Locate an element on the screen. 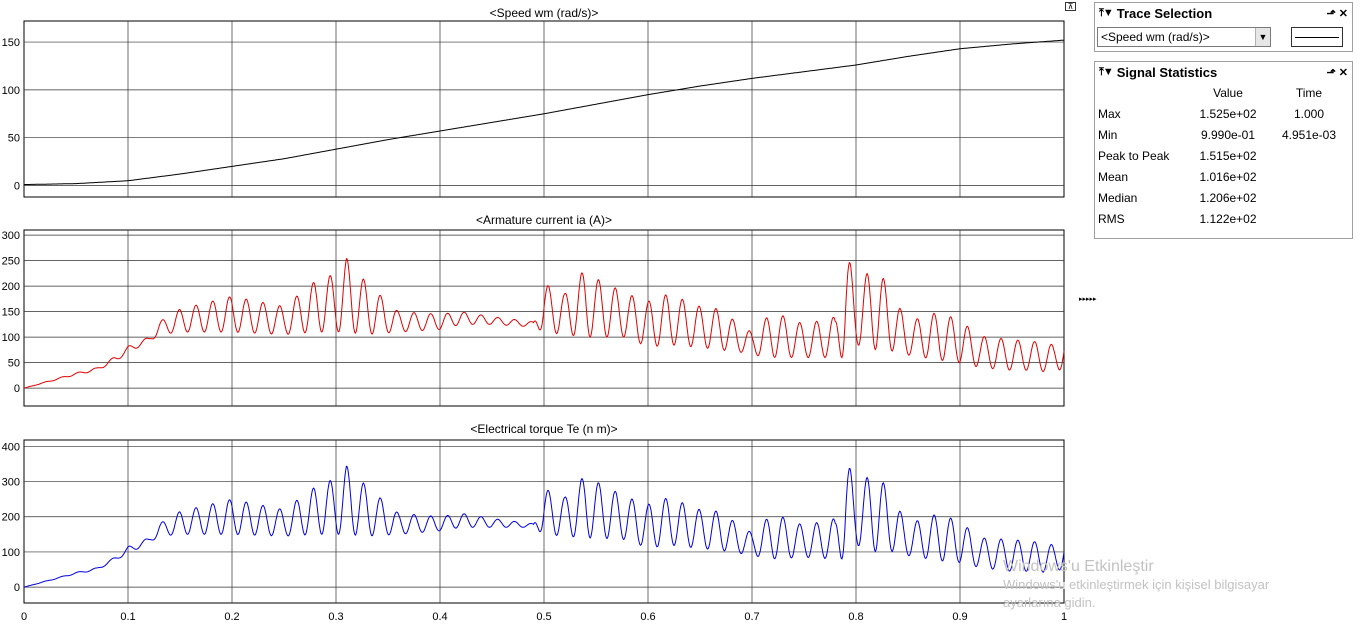  plot-title: <Armature current ia (A)> is located at coordinates (544, 220).